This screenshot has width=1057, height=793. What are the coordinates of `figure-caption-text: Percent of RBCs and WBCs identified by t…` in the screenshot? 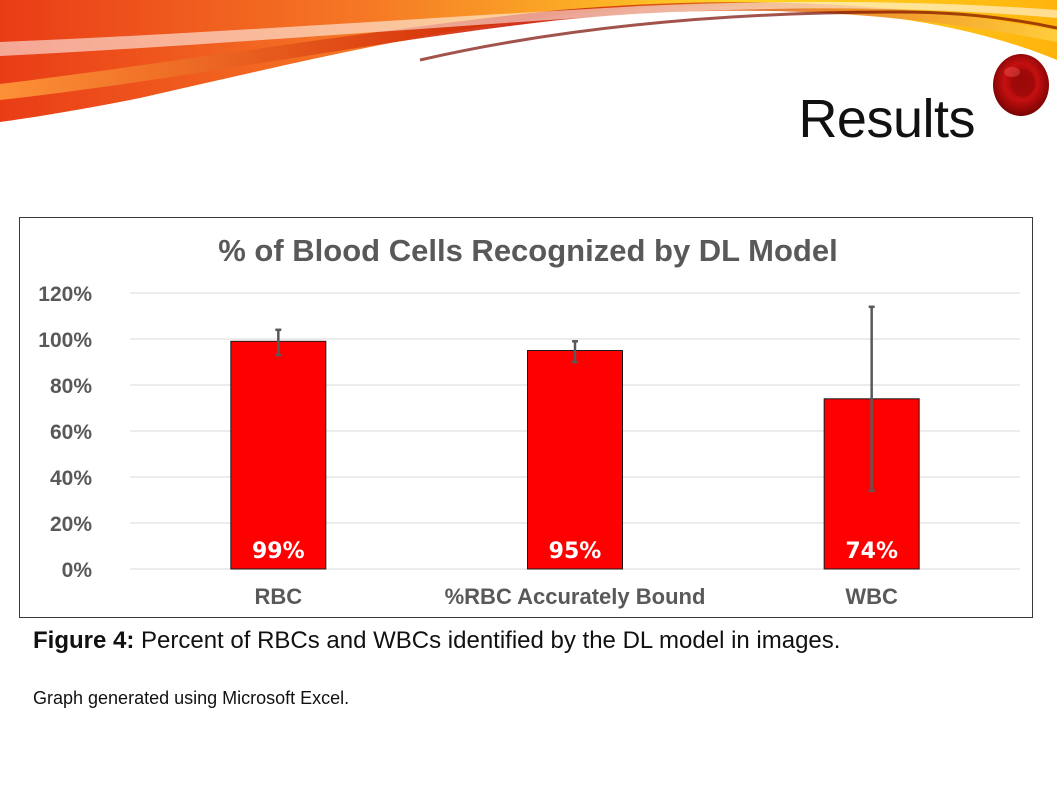 It's located at (487, 640).